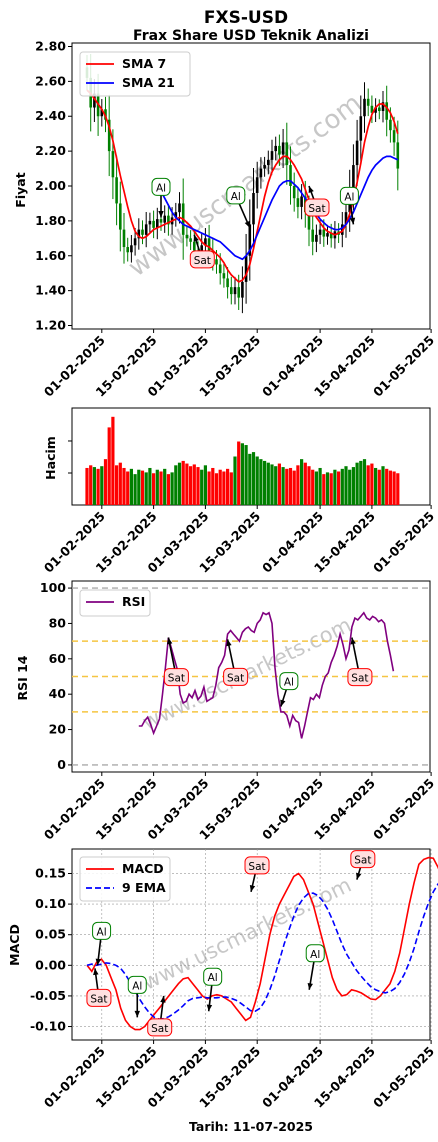 This screenshot has height=1142, width=438. What do you see at coordinates (22, 677) in the screenshot?
I see `rsi-ylabel: RSI 14` at bounding box center [22, 677].